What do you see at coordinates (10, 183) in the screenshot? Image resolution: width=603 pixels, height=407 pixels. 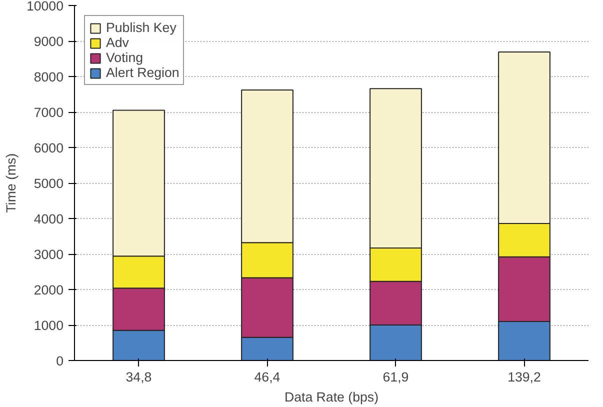 I see `y-axis-title: Time (ms)` at bounding box center [10, 183].